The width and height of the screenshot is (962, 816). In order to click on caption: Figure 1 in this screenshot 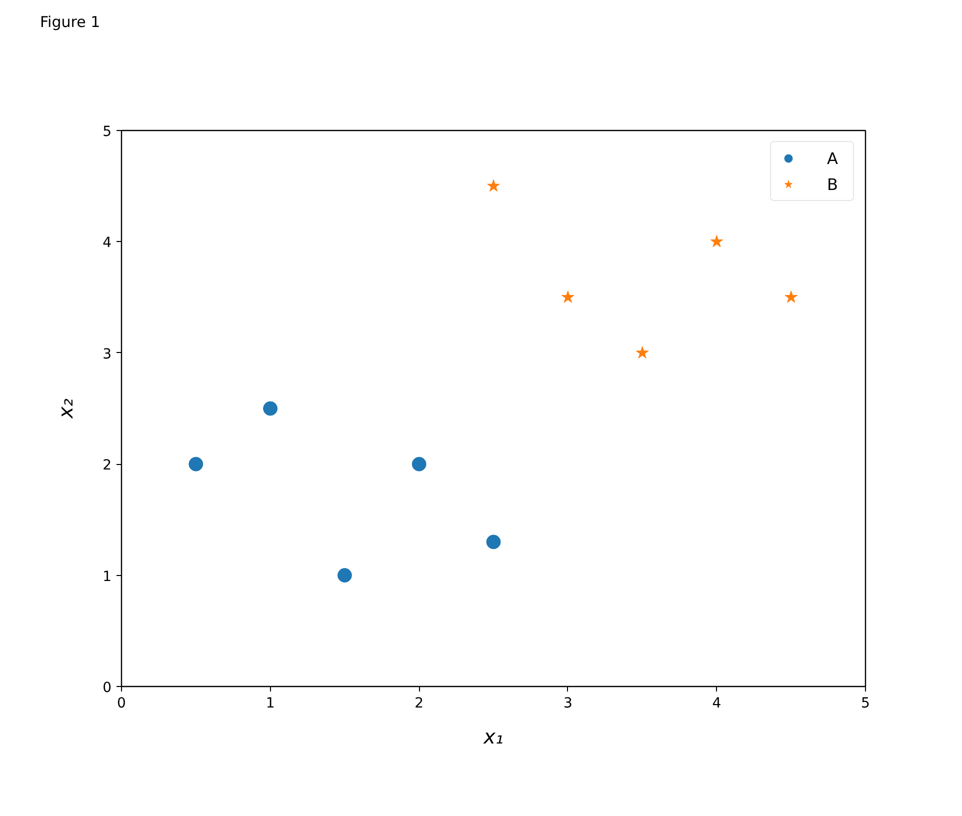, I will do `click(70, 22)`.